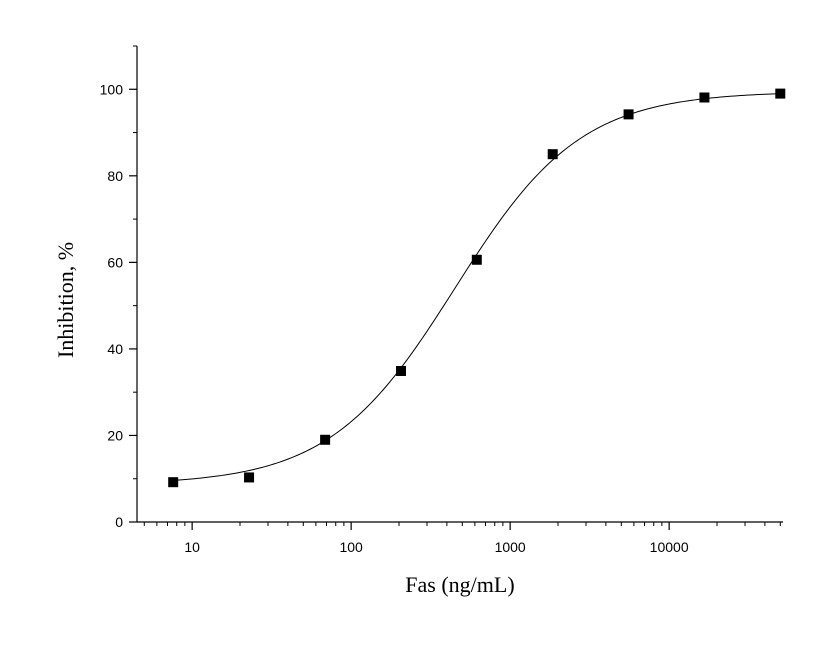  What do you see at coordinates (115, 262) in the screenshot?
I see `y-tick-label: 60` at bounding box center [115, 262].